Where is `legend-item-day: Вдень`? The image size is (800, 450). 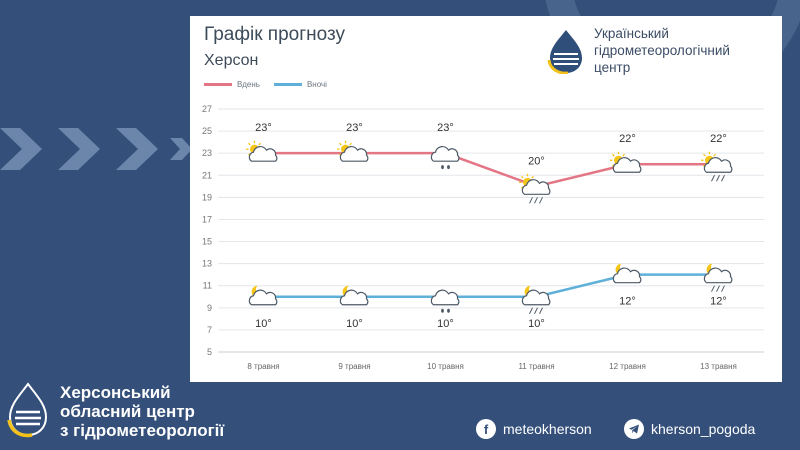 legend-item-day: Вдень is located at coordinates (232, 84).